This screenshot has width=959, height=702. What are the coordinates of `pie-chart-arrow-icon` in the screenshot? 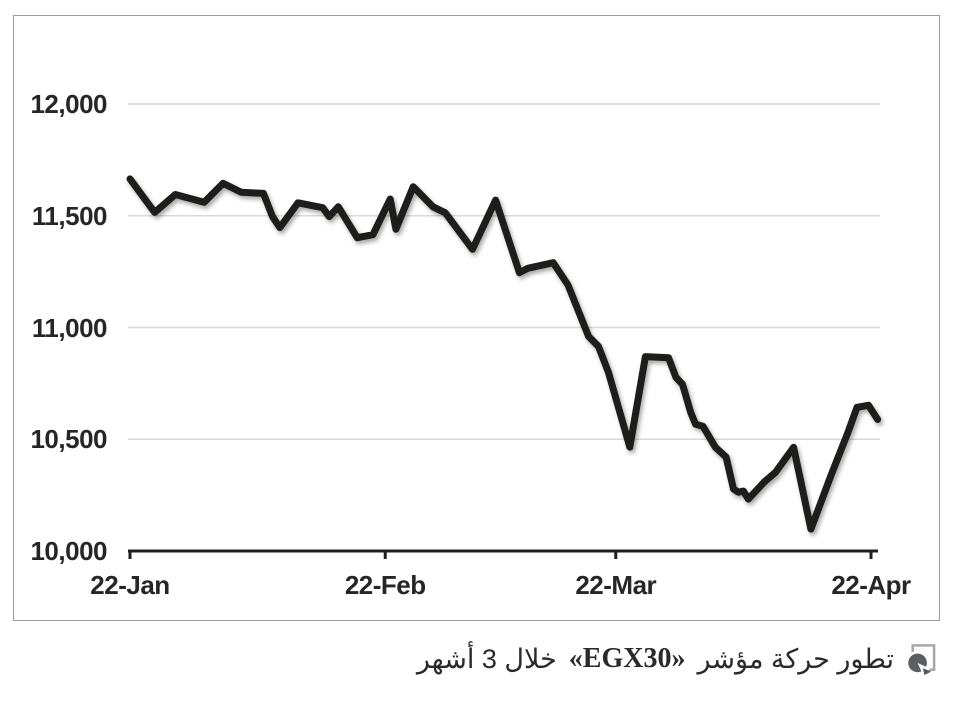 It's located at (920, 659).